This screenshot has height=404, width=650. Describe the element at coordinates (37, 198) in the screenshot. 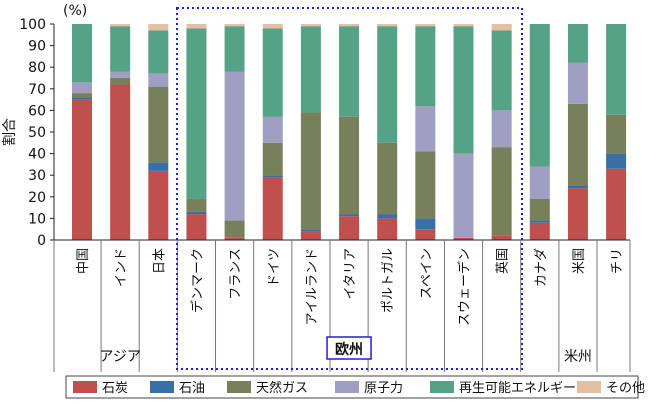

I see `y-tick-label: 20` at that location.